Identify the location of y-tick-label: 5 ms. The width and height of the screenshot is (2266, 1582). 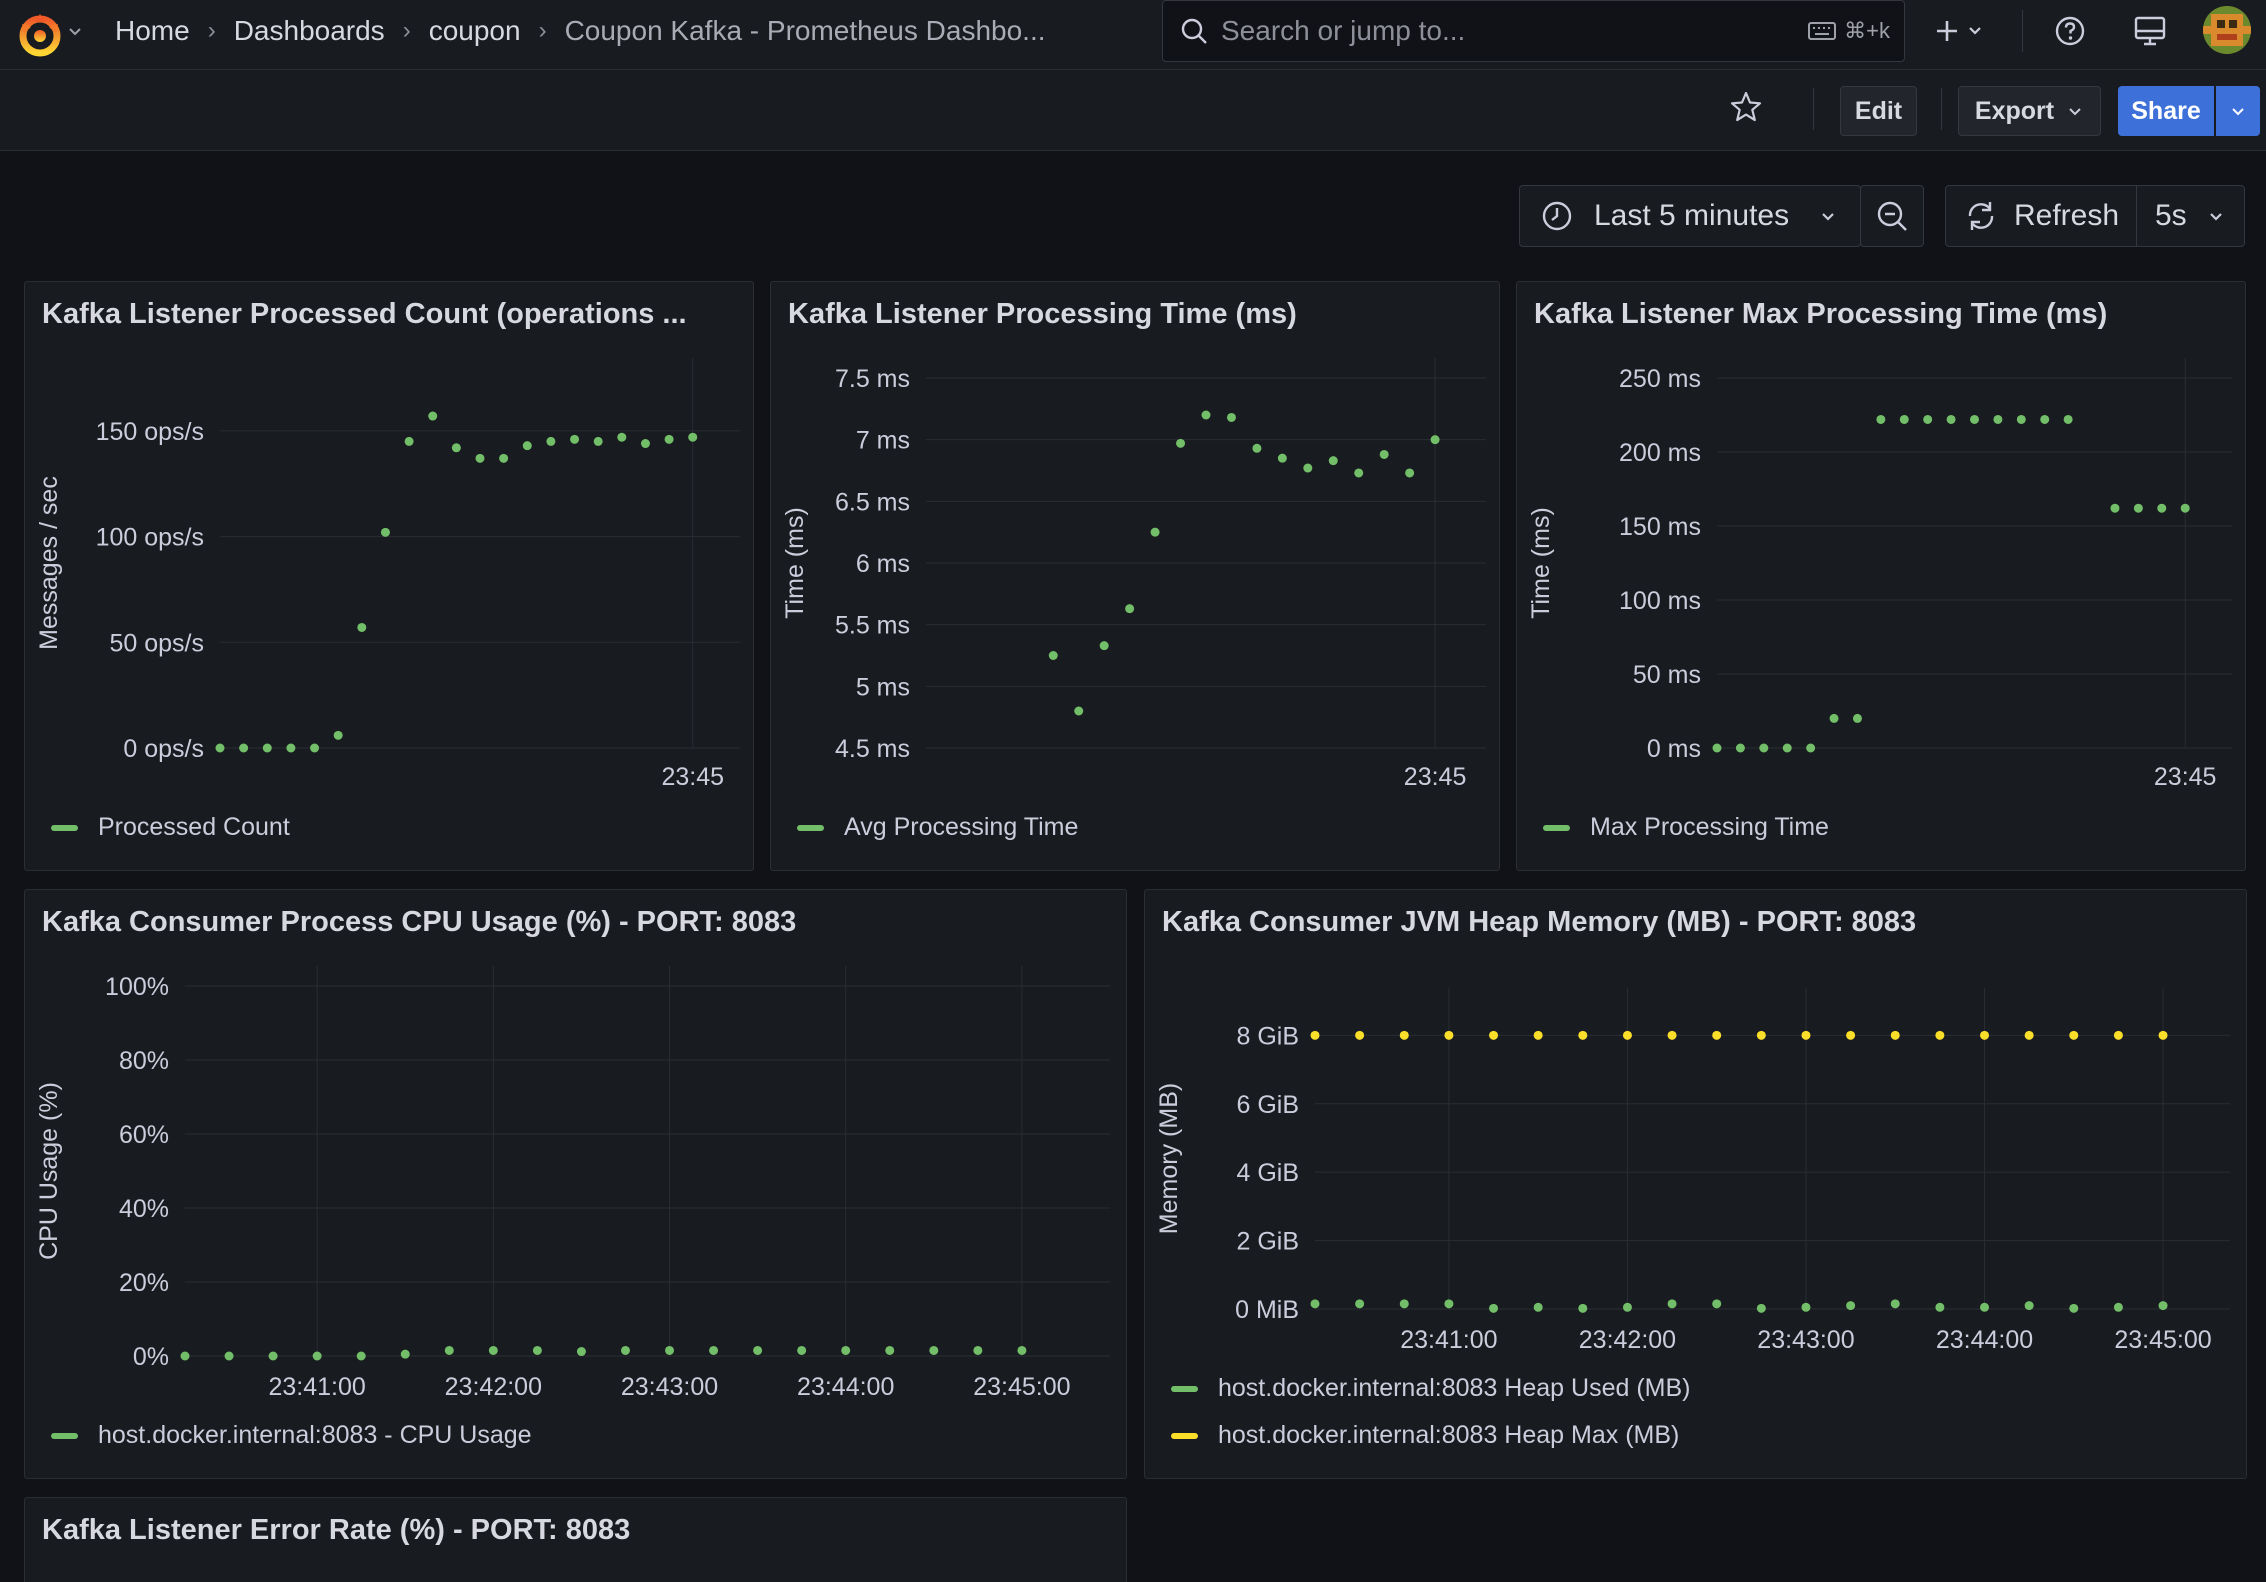
(883, 687).